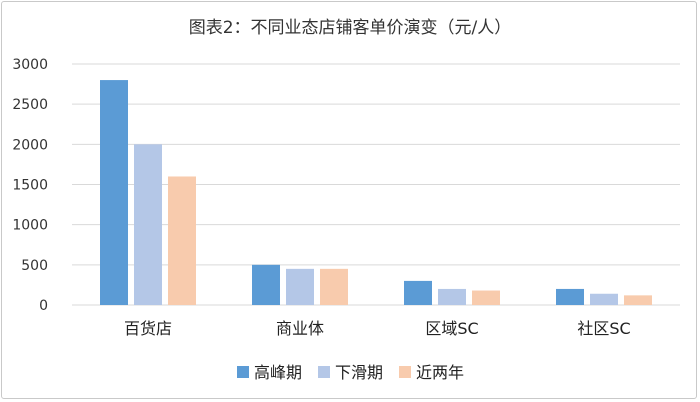 This screenshot has height=402, width=700. Describe the element at coordinates (451, 328) in the screenshot. I see `x-tick-label: 区域SC` at that location.